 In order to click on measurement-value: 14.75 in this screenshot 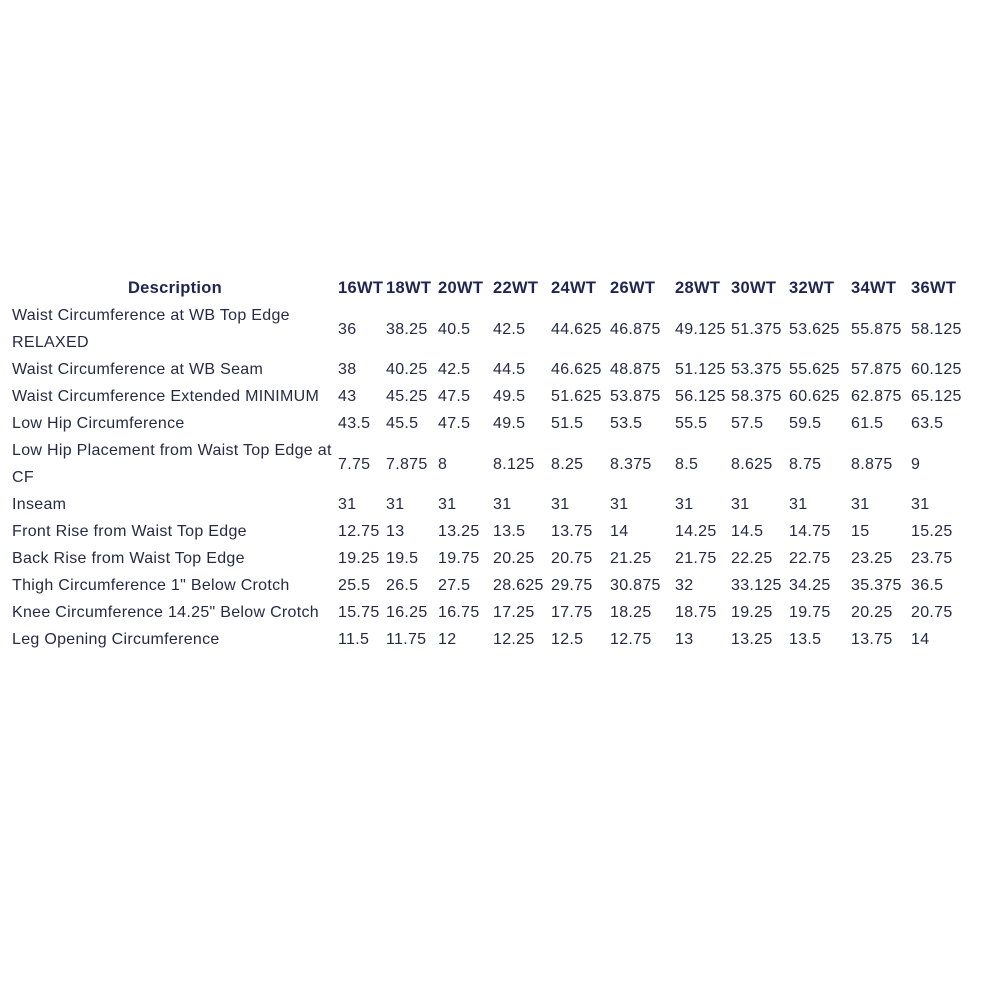, I will do `click(810, 531)`.